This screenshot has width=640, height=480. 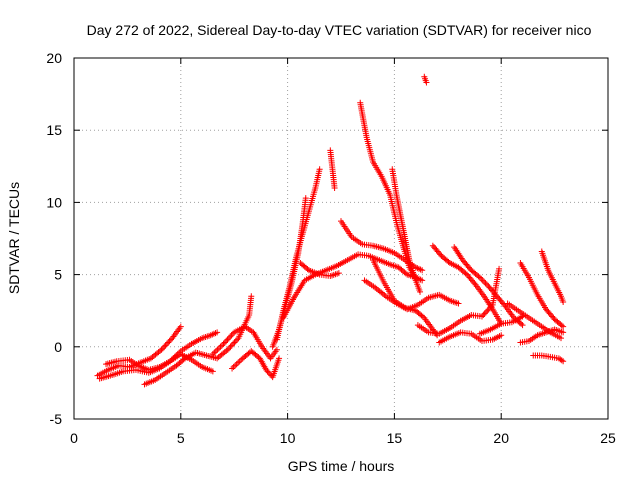 I want to click on y-tick-label: 10, so click(x=54, y=202).